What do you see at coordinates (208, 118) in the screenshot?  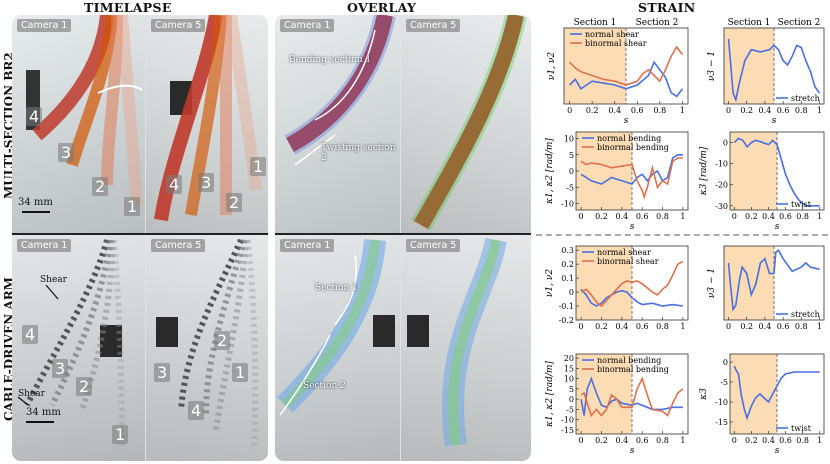 I see `br2-cam5-overlay` at bounding box center [208, 118].